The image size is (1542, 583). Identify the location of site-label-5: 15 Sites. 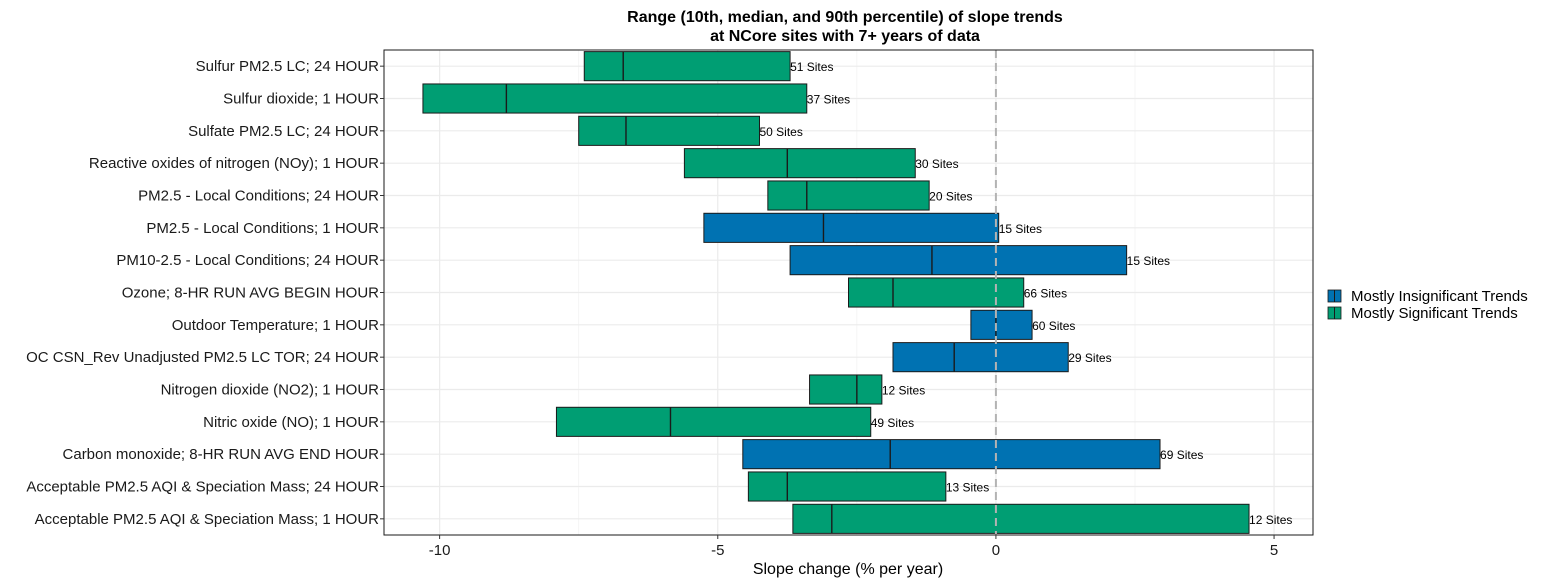
(1020, 229).